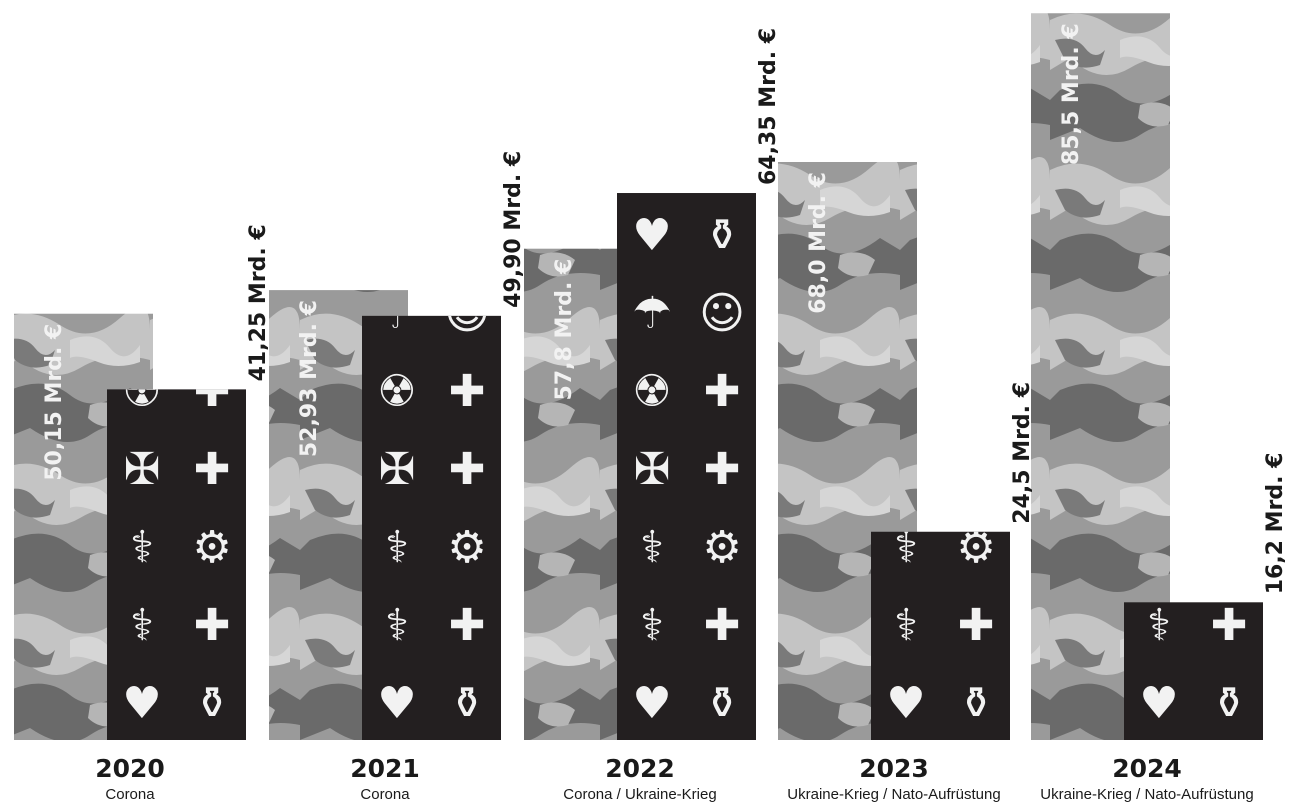 This screenshot has height=804, width=1296. I want to click on year-label-2024: 2024, so click(1147, 768).